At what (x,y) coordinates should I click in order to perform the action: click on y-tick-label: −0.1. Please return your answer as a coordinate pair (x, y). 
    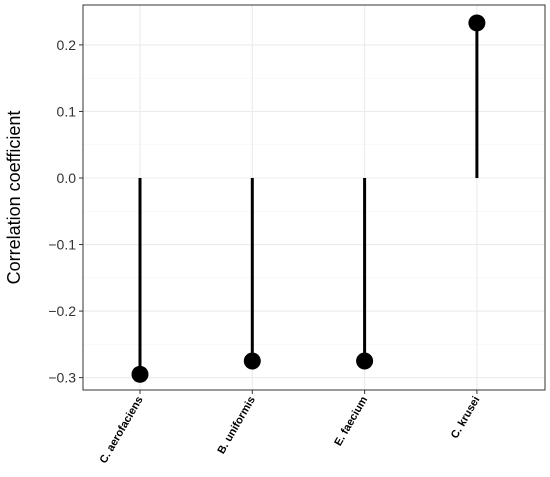
    Looking at the image, I should click on (62, 245).